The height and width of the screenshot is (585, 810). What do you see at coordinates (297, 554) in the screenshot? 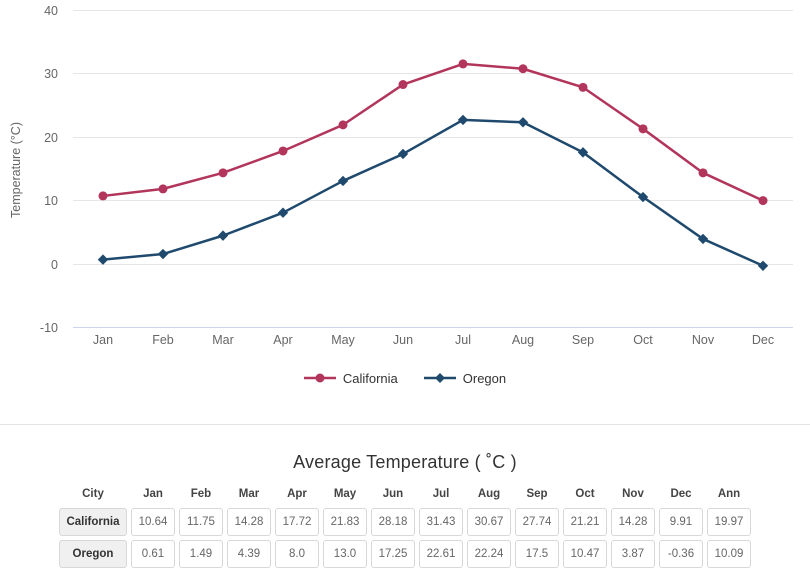
I see `value-cell: 8.0` at bounding box center [297, 554].